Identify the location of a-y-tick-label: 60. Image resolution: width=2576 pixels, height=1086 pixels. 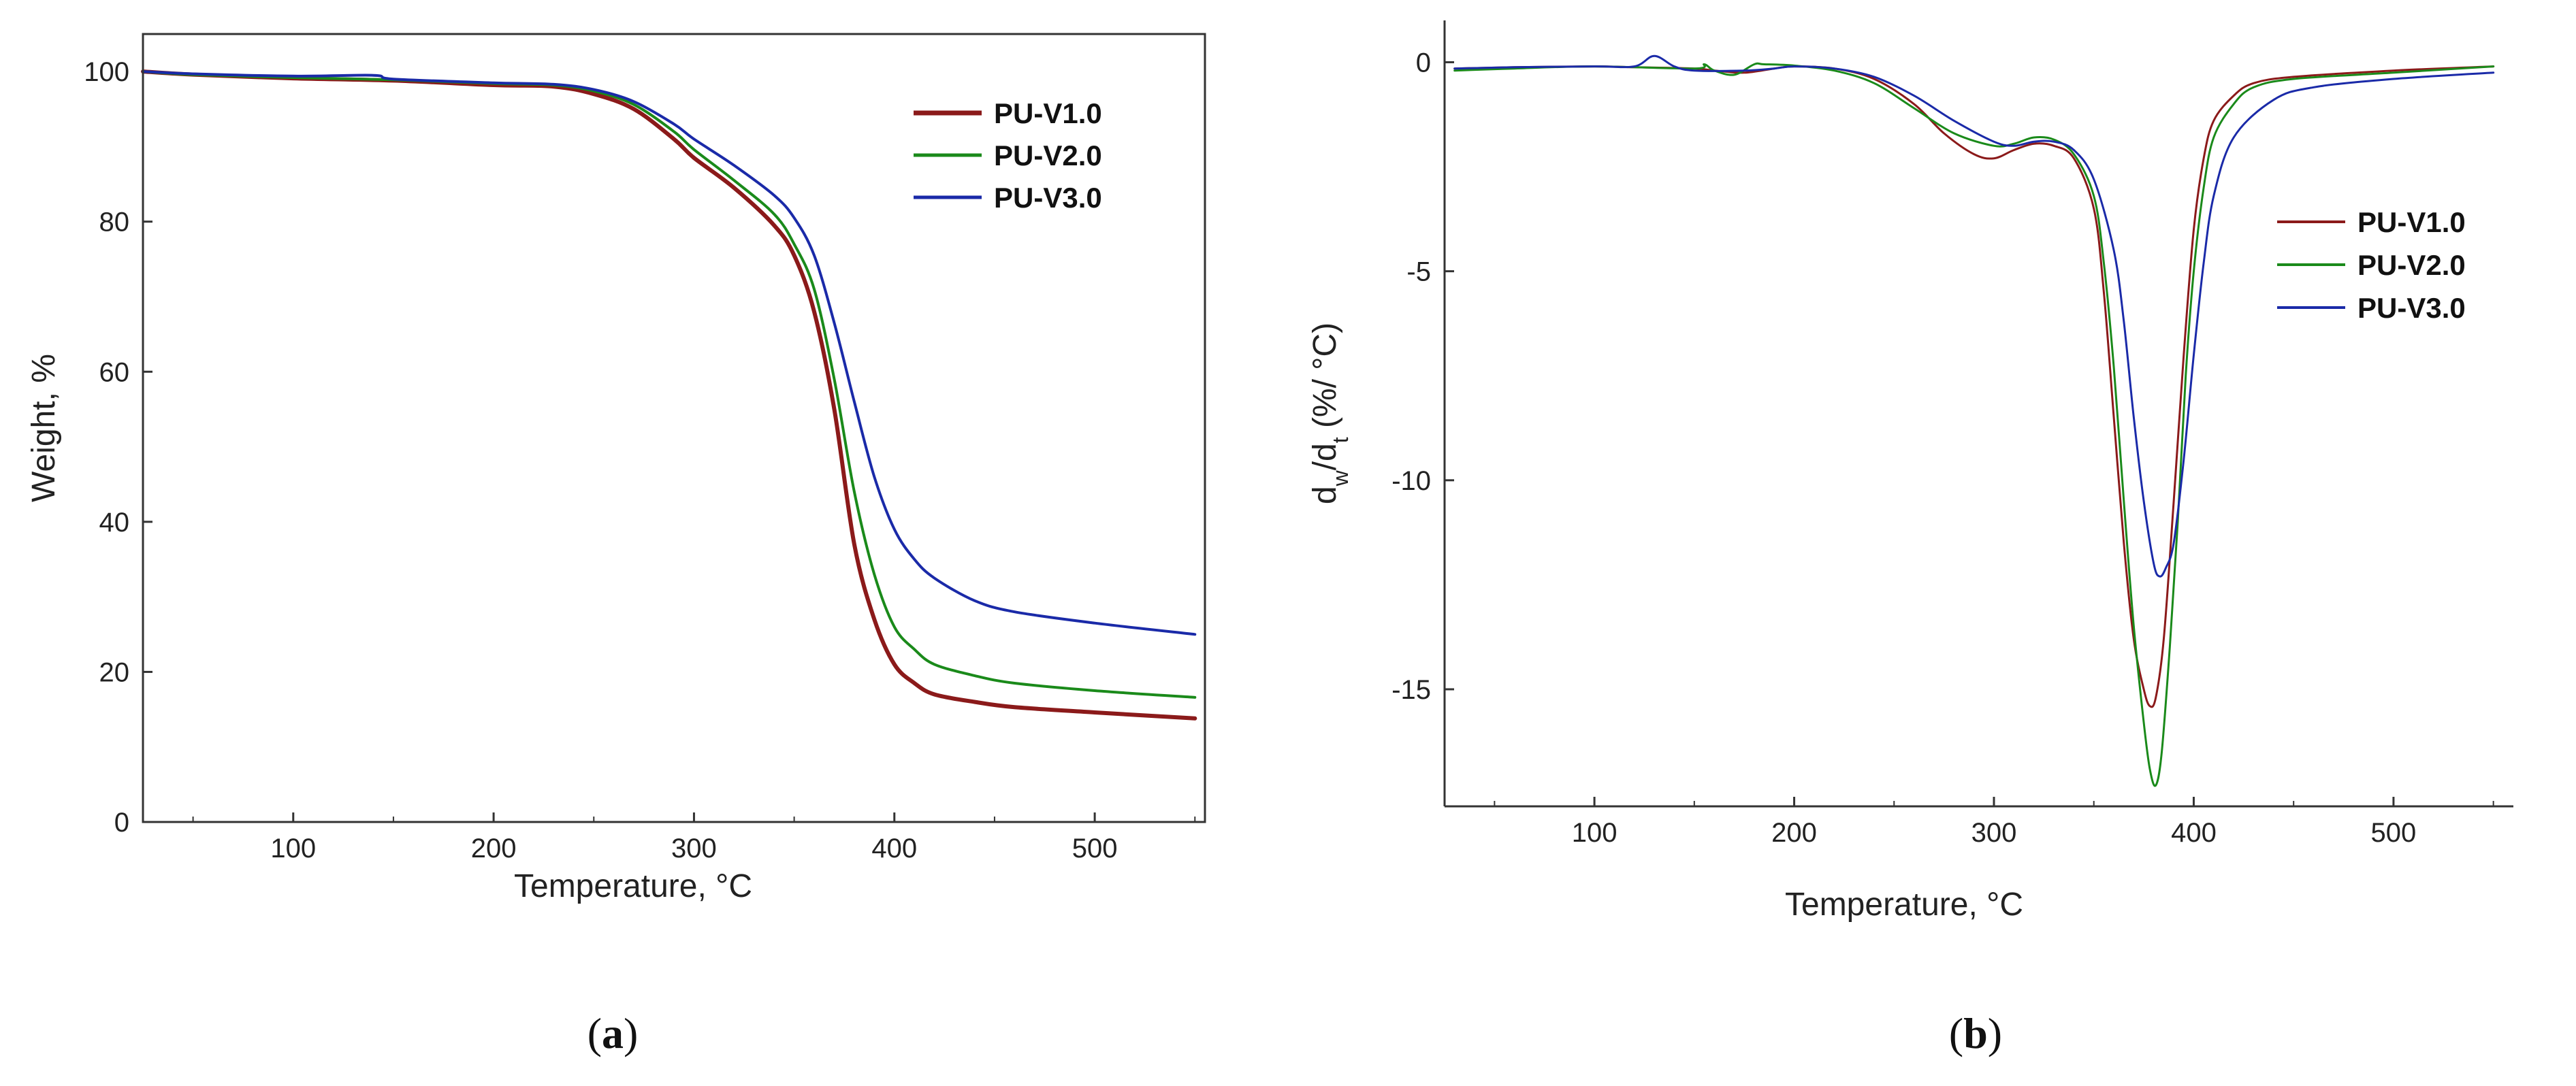
(115, 372).